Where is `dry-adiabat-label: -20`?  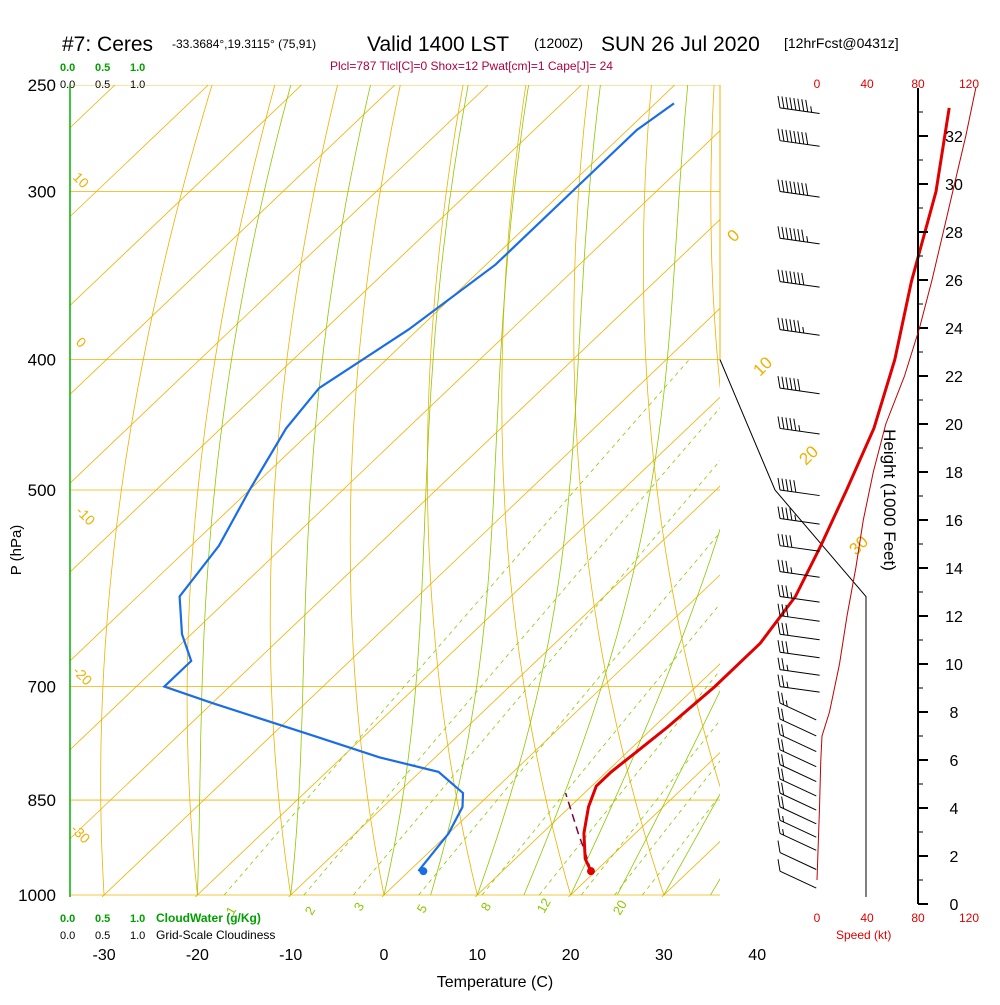 dry-adiabat-label: -20 is located at coordinates (83, 676).